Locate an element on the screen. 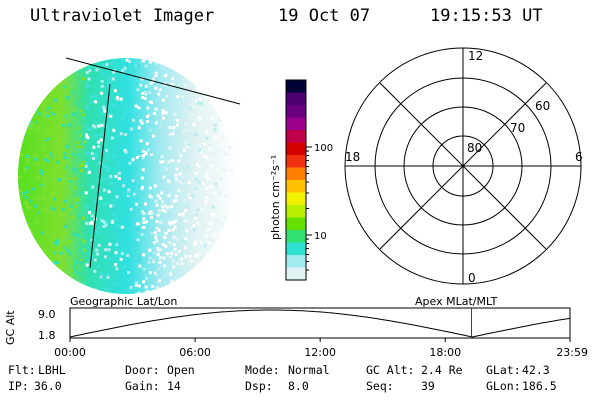 The width and height of the screenshot is (600, 400). status-key: GLon: is located at coordinates (503, 386).